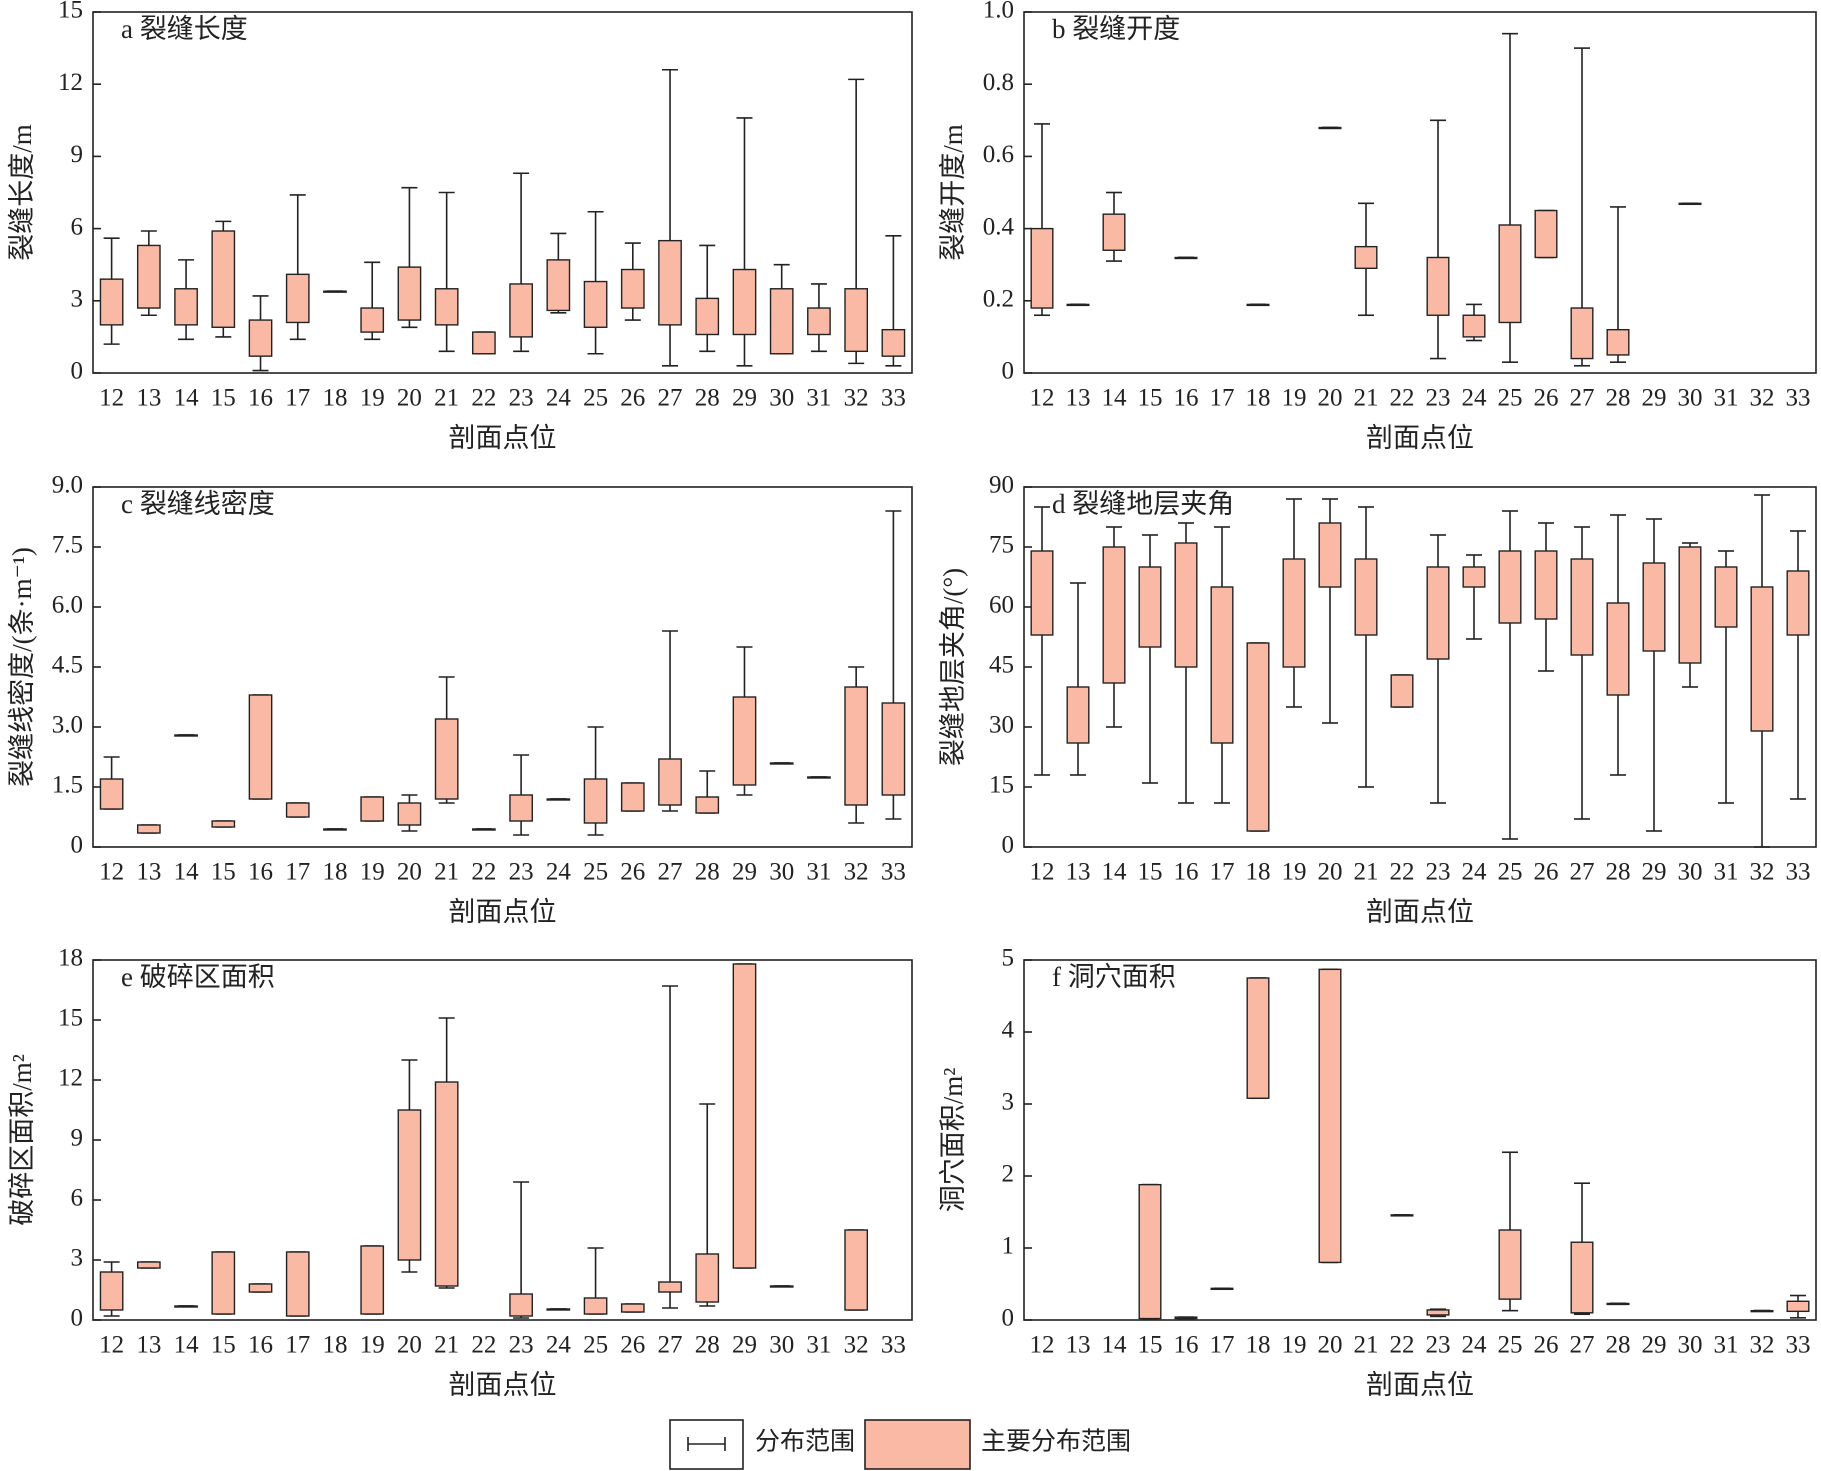 Image resolution: width=1821 pixels, height=1471 pixels. I want to click on y-tick-label: 9, so click(77, 154).